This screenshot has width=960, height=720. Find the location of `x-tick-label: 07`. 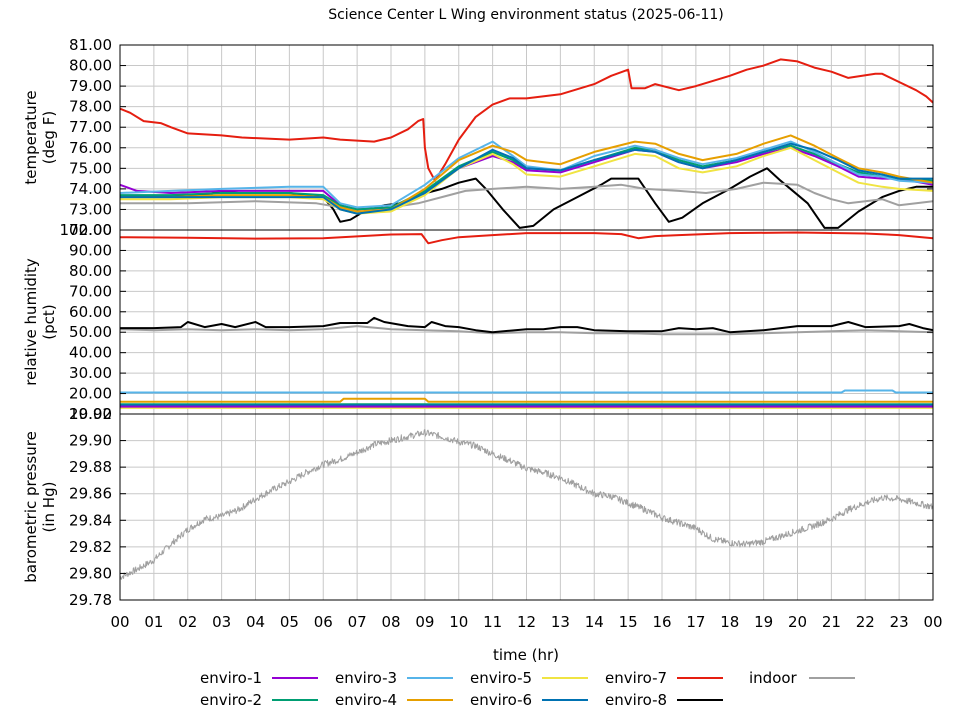

x-tick-label: 07 is located at coordinates (357, 622).